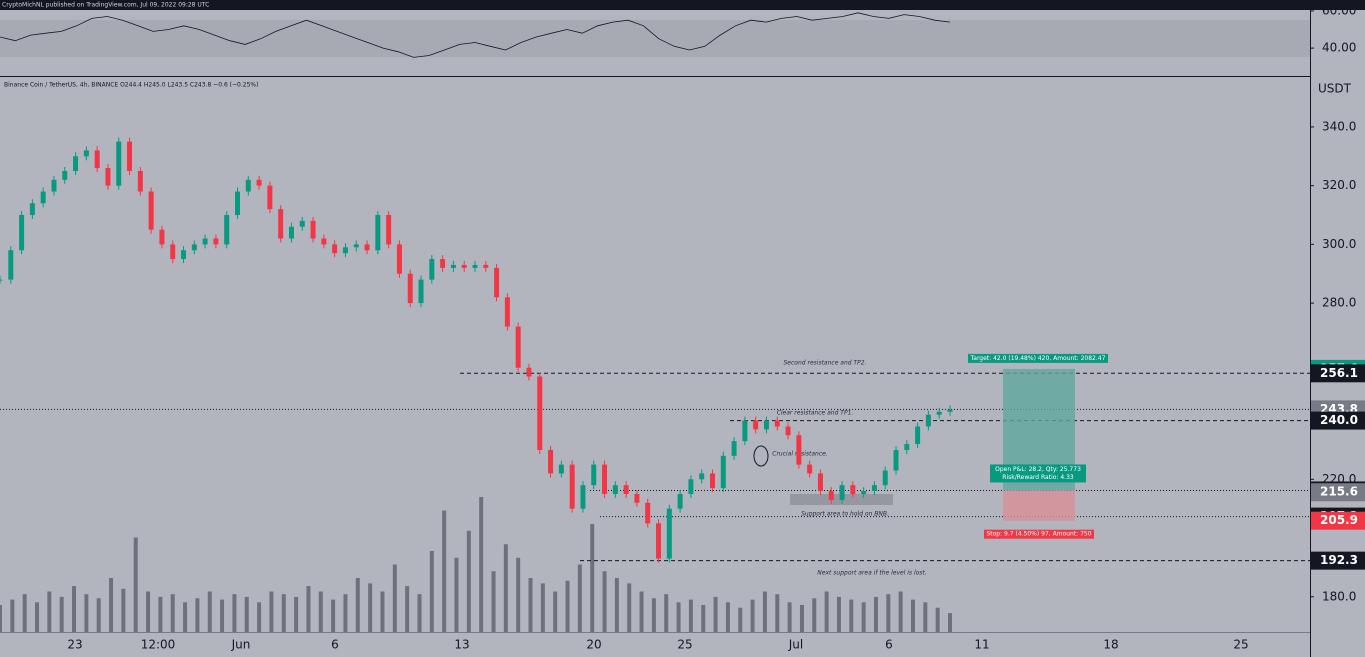 The width and height of the screenshot is (1365, 657). I want to click on rsi-band, so click(655, 38).